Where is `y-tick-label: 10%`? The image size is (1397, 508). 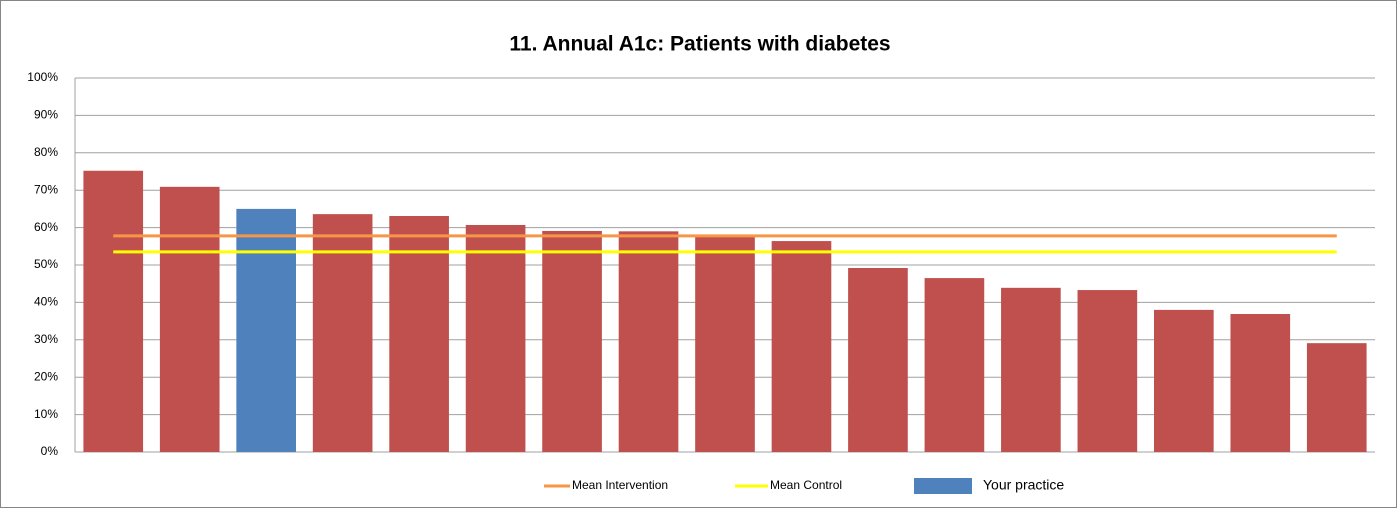 y-tick-label: 10% is located at coordinates (46, 414).